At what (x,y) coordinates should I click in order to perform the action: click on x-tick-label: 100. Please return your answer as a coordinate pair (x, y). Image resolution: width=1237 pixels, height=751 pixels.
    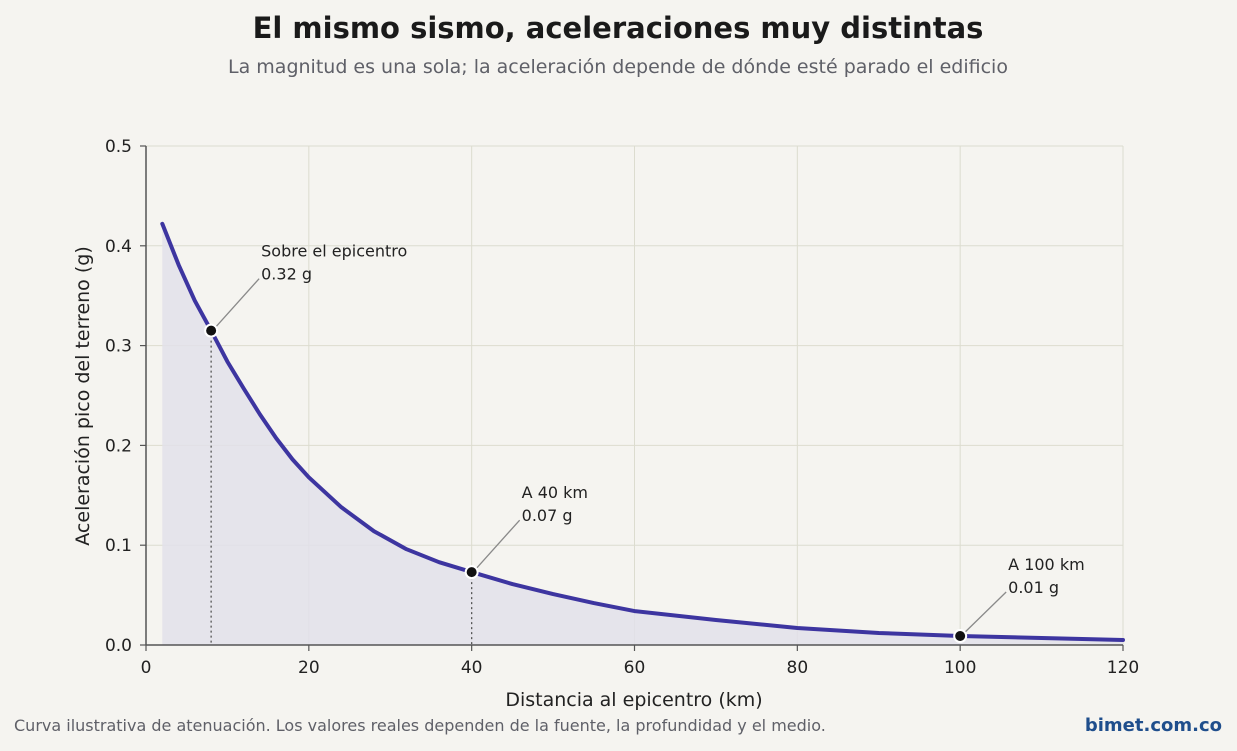
    Looking at the image, I should click on (960, 668).